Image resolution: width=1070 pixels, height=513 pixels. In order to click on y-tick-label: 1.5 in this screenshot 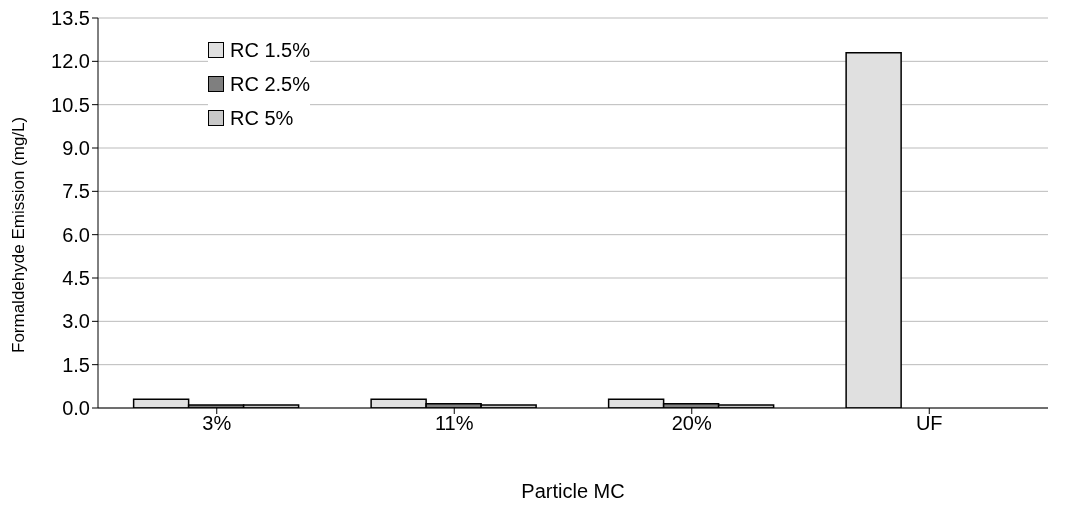, I will do `click(76, 364)`.